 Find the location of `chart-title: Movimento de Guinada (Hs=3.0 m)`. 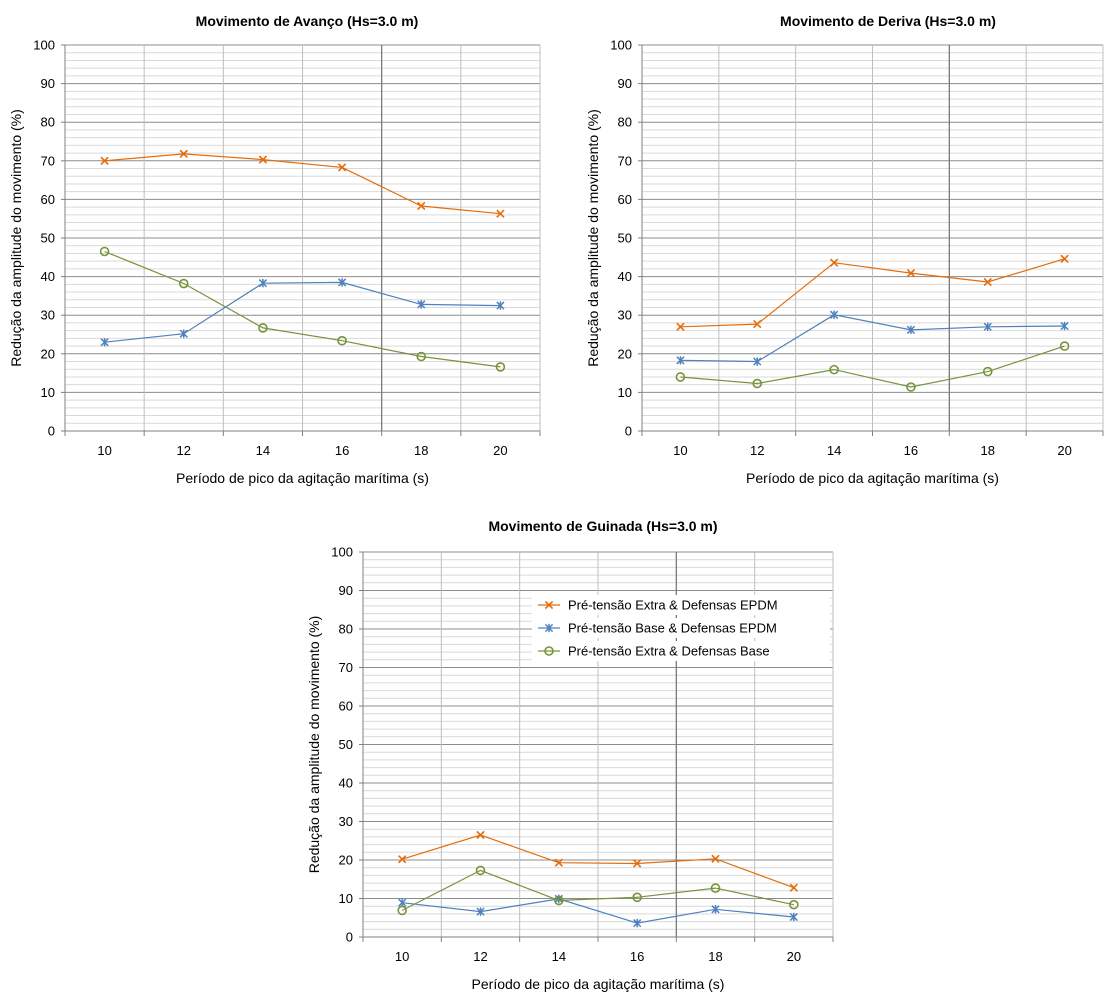

chart-title: Movimento de Guinada (Hs=3.0 m) is located at coordinates (602, 526).